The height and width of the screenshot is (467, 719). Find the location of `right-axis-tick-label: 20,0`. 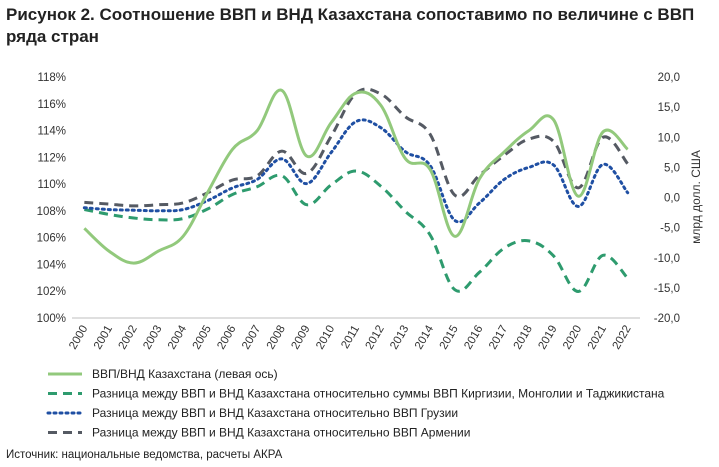

right-axis-tick-label: 20,0 is located at coordinates (669, 78).